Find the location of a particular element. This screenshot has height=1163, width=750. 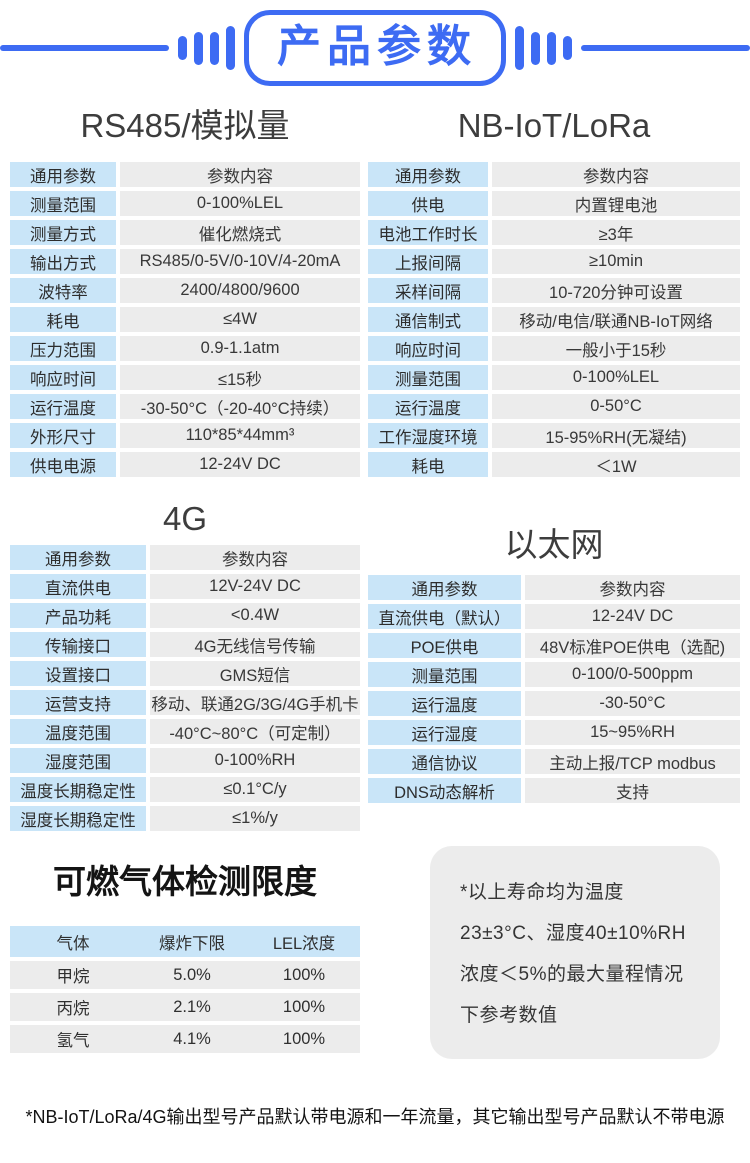

param-value: 15-95%RH(无凝结) is located at coordinates (616, 435).